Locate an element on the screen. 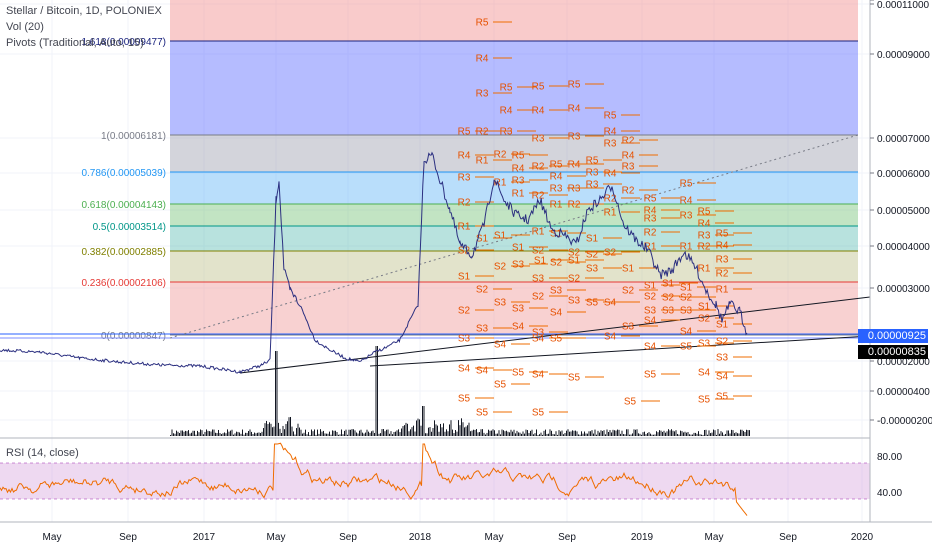  time-axis-label: Sep is located at coordinates (348, 537).